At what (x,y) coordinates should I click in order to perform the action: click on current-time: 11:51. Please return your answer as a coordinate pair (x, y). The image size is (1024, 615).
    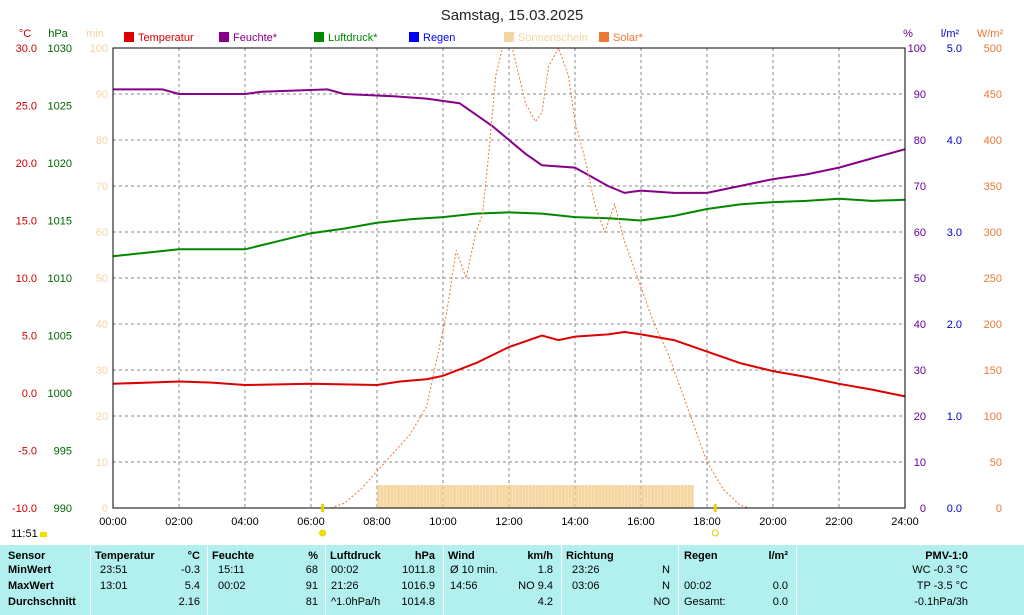
    Looking at the image, I should click on (24, 534).